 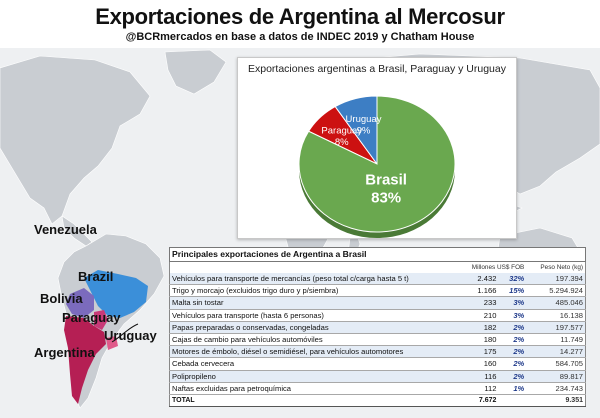 I want to click on table-row: Cebada cervecera 160 2% 584.705, so click(x=377, y=364).